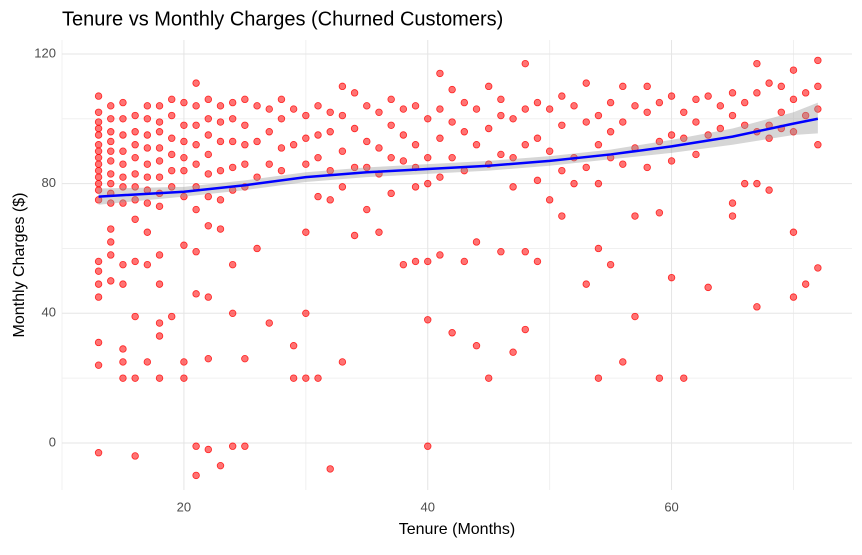 Image resolution: width=862 pixels, height=555 pixels. I want to click on y-tick-label: 120, so click(45, 52).